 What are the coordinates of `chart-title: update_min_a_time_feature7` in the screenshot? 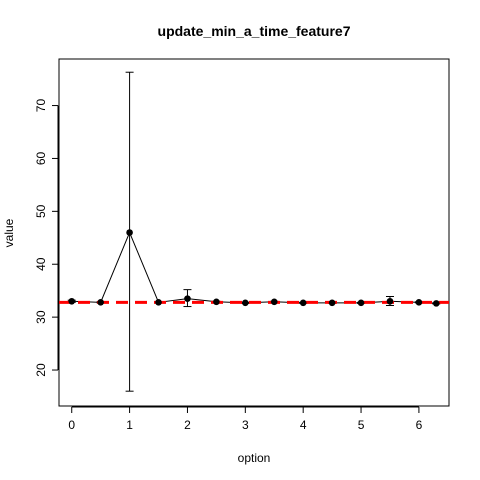 It's located at (254, 31).